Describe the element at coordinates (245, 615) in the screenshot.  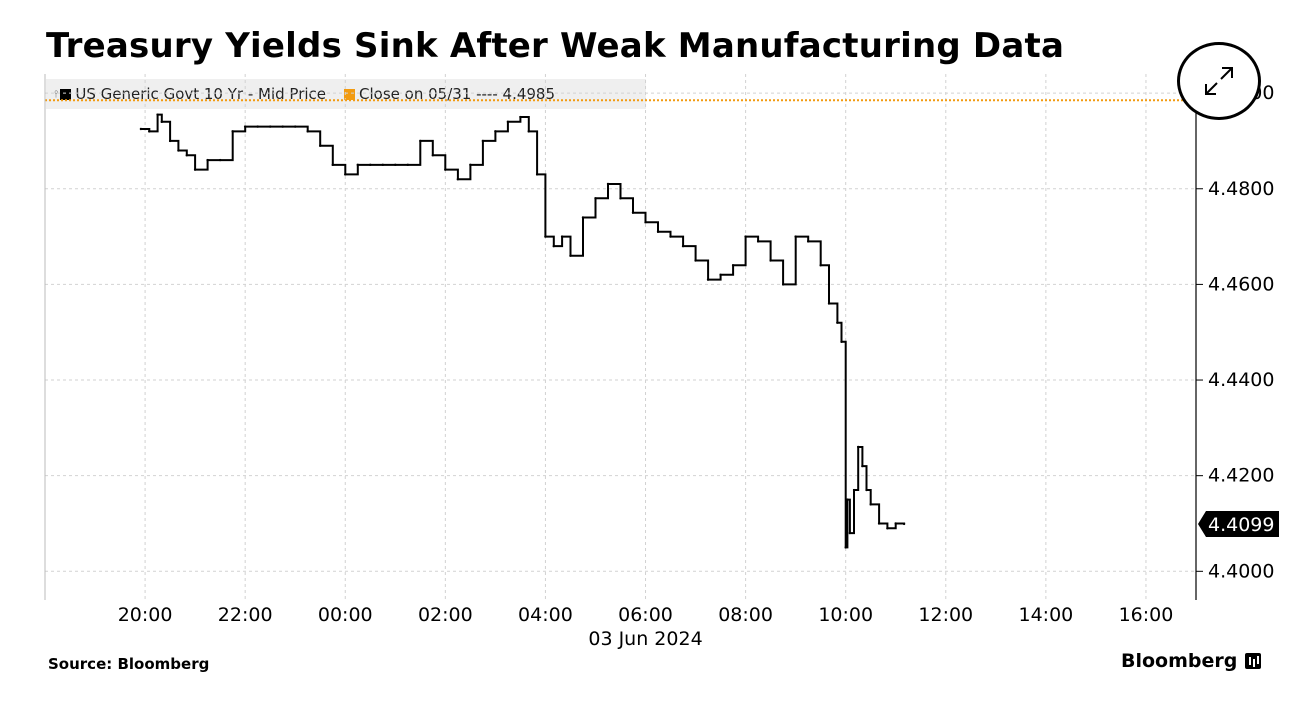
I see `x-tick-label: 22:00` at that location.